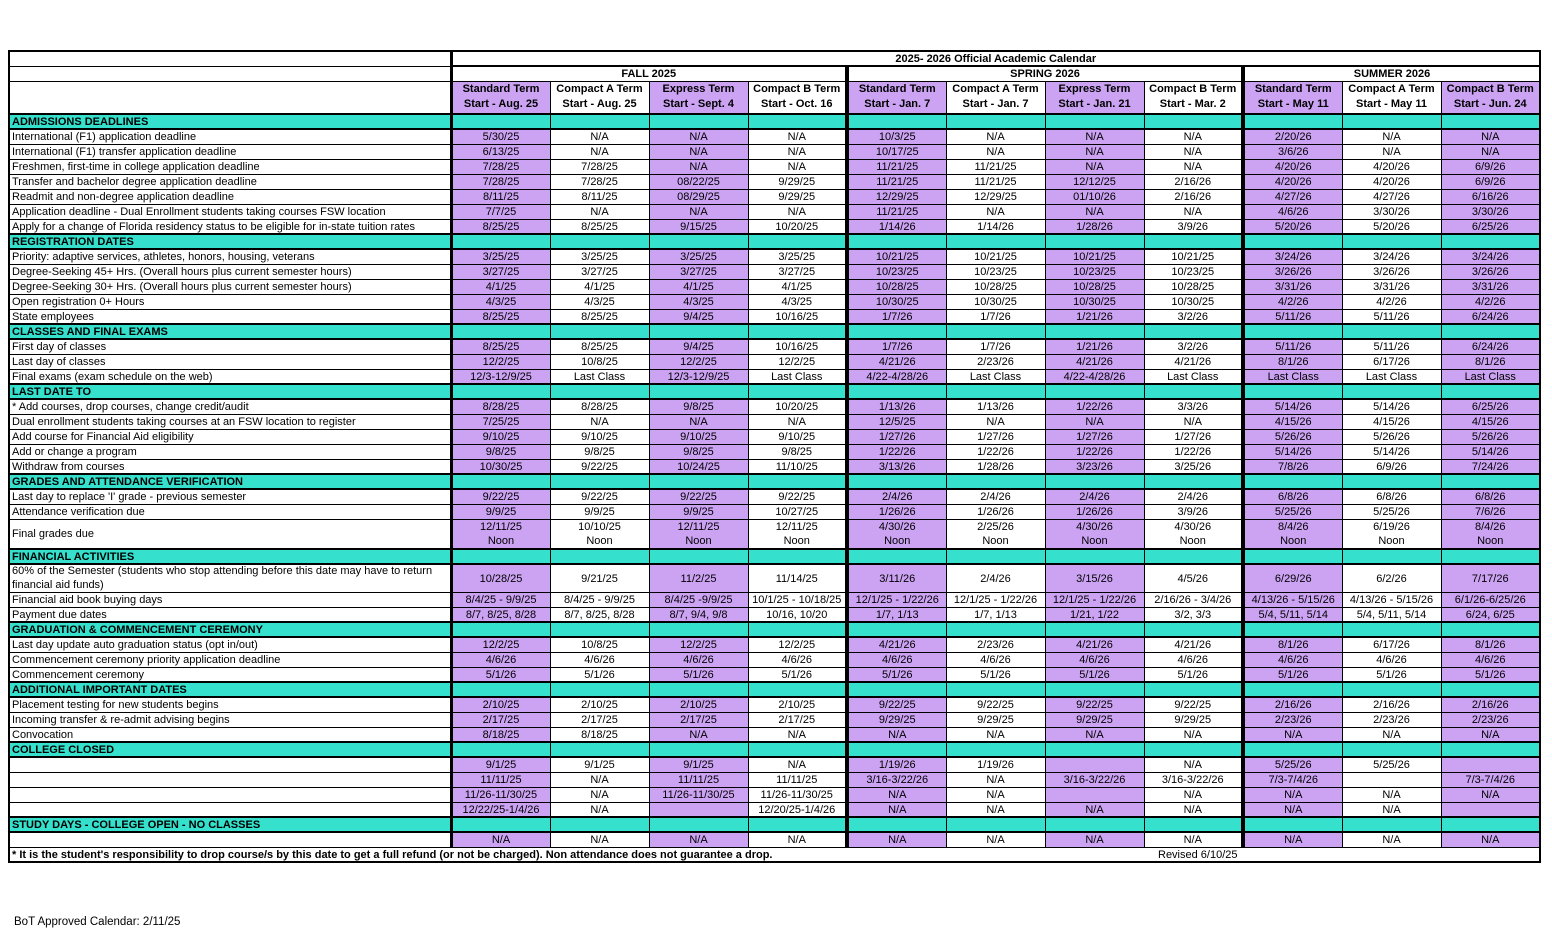 The width and height of the screenshot is (1552, 938). Describe the element at coordinates (995, 361) in the screenshot. I see `date-cell: 2/23/26` at that location.